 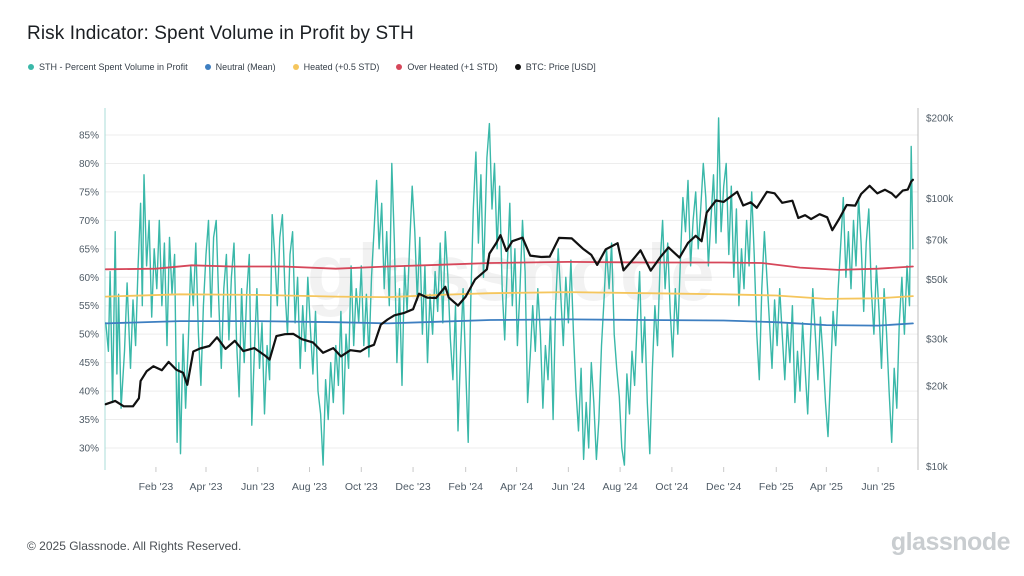 I want to click on x-axis-tick: Oct '24, so click(x=671, y=487).